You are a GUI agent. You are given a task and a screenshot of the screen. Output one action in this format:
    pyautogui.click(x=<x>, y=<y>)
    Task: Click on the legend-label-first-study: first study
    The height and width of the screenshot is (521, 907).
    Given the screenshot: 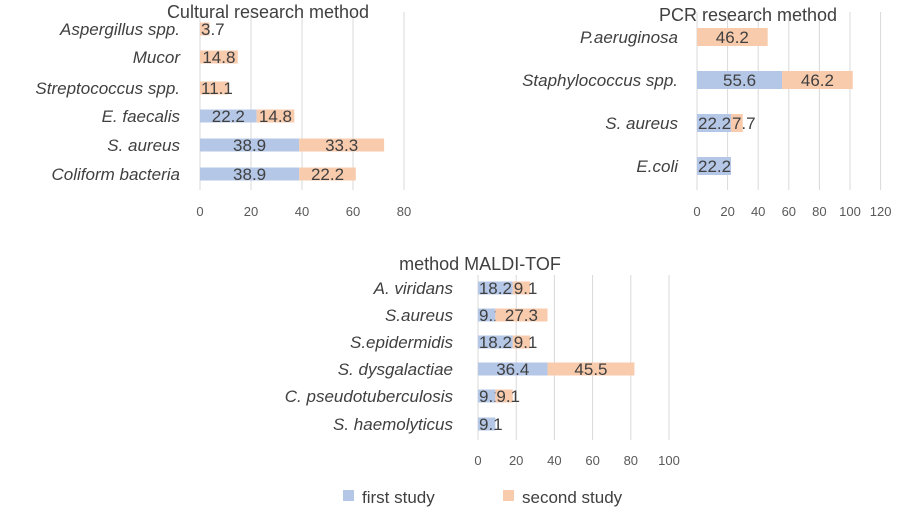 What is the action you would take?
    pyautogui.click(x=398, y=497)
    